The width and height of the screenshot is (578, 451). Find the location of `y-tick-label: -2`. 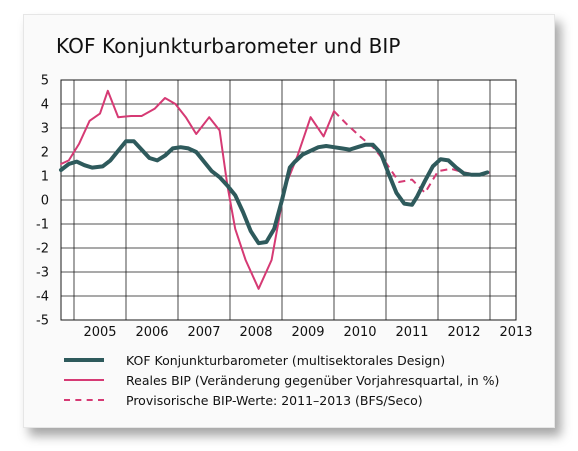

y-tick-label: -2 is located at coordinates (42, 249).